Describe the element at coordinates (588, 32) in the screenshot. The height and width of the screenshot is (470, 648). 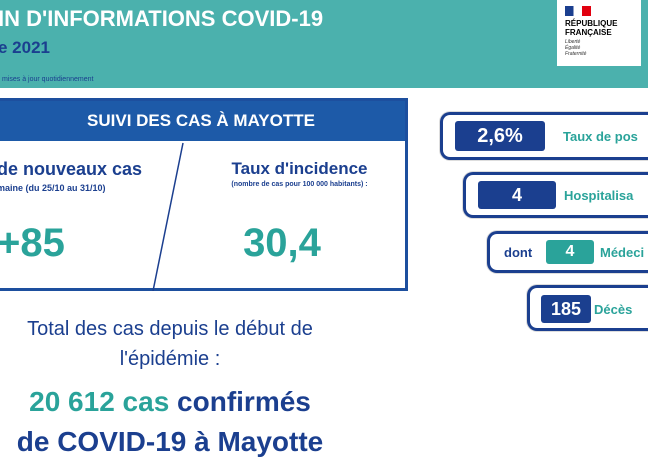
I see `line: FRANÇAISE` at that location.